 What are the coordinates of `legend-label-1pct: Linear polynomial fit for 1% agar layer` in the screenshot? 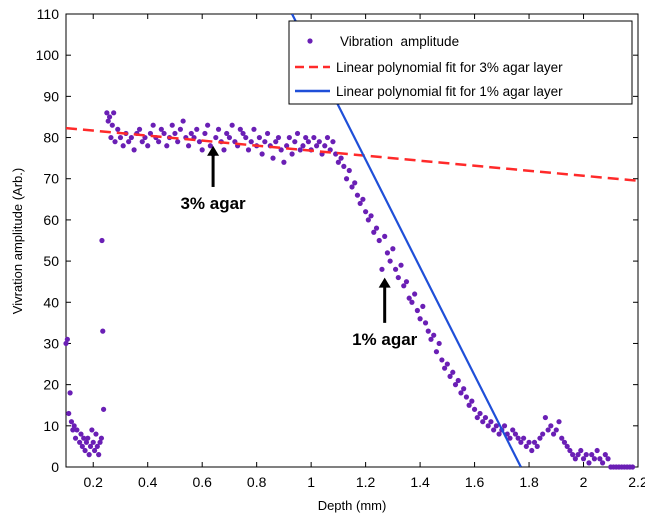 It's located at (449, 91).